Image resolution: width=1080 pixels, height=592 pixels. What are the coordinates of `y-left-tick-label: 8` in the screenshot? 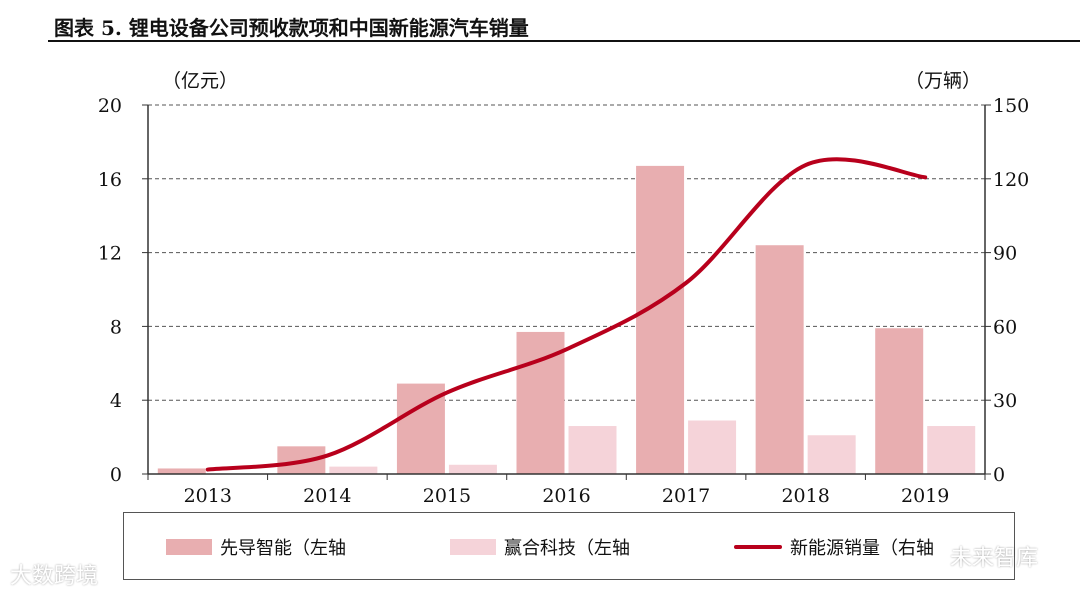 It's located at (116, 327).